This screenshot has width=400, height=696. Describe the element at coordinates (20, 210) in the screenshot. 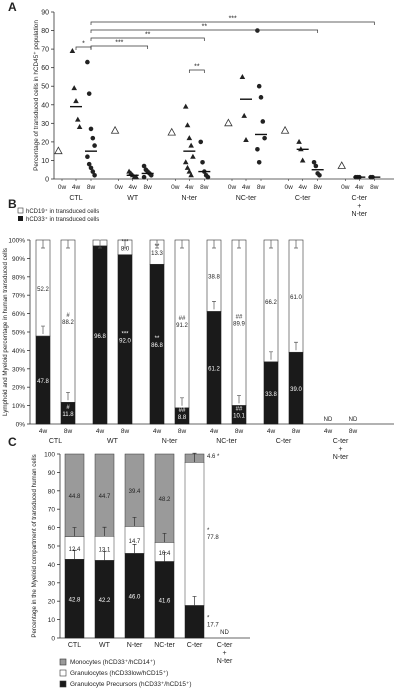

I see `legend-swatch-hcd19` at that location.